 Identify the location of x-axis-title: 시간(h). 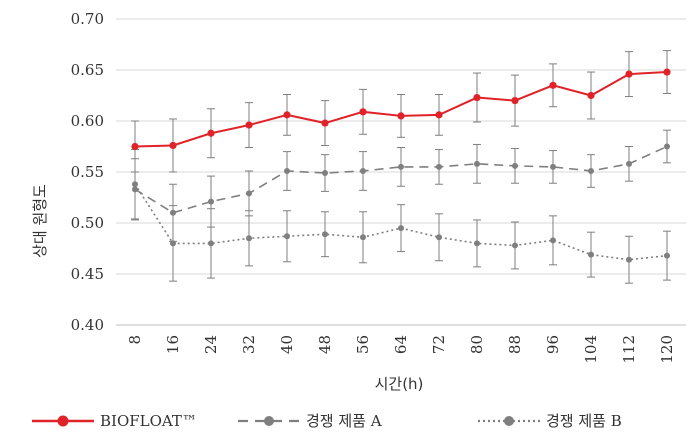
(399, 384).